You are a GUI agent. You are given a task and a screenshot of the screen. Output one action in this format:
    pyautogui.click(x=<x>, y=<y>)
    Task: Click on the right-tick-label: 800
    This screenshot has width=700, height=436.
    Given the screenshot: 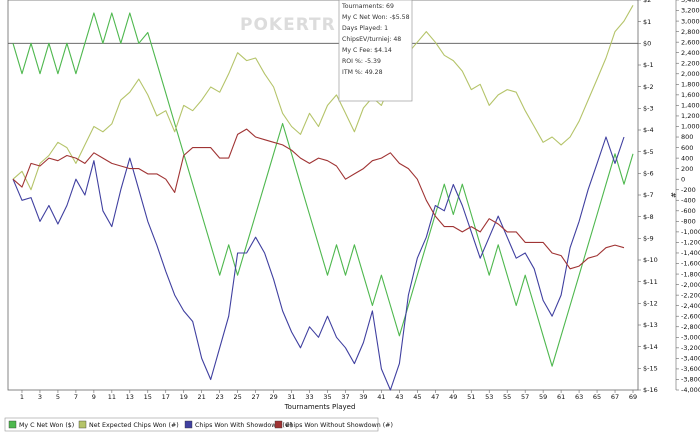 What is the action you would take?
    pyautogui.click(x=687, y=137)
    